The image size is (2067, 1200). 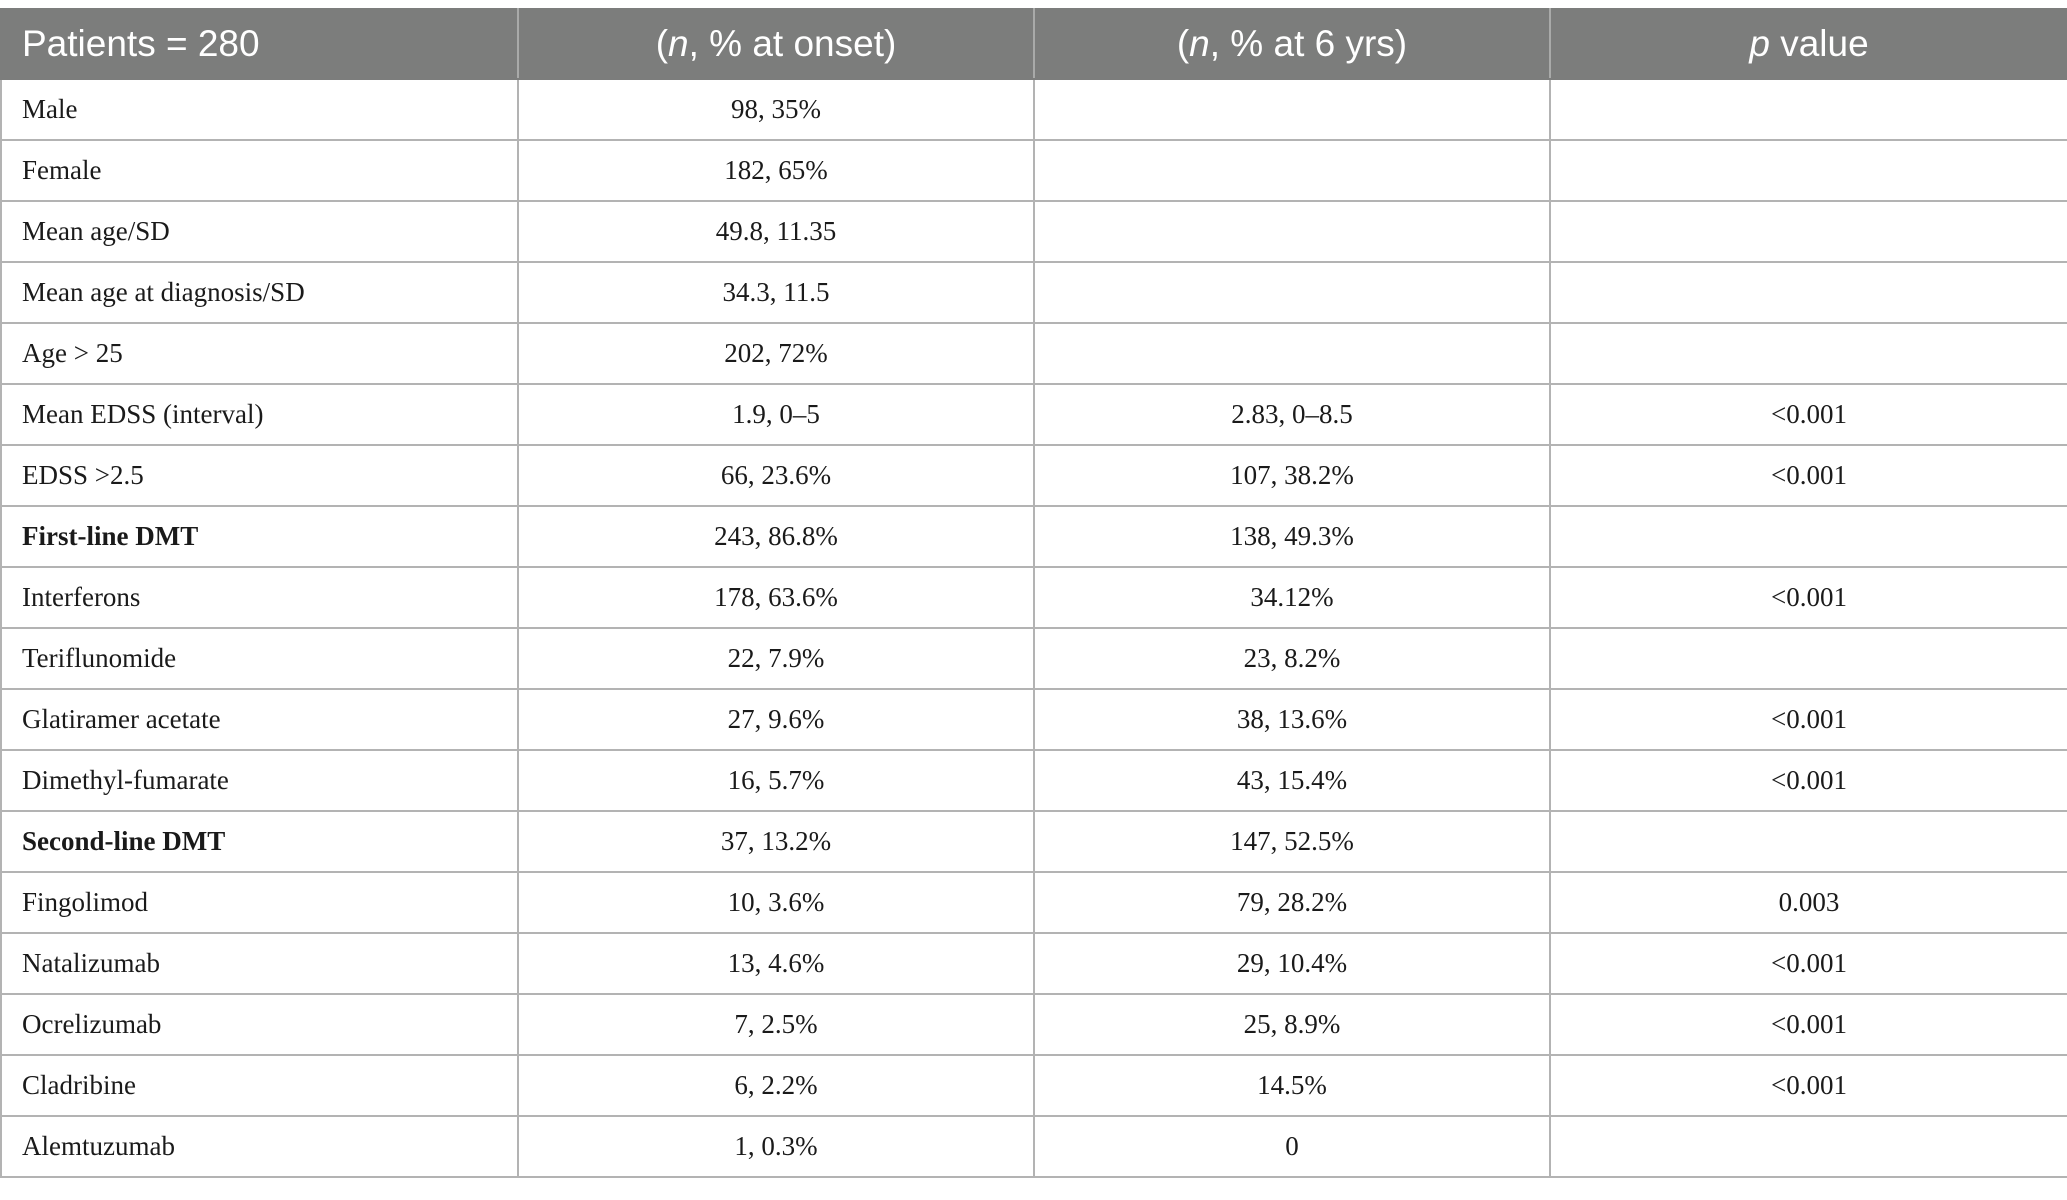 I want to click on table-row: Male 98, 35%, so click(x=1033, y=109).